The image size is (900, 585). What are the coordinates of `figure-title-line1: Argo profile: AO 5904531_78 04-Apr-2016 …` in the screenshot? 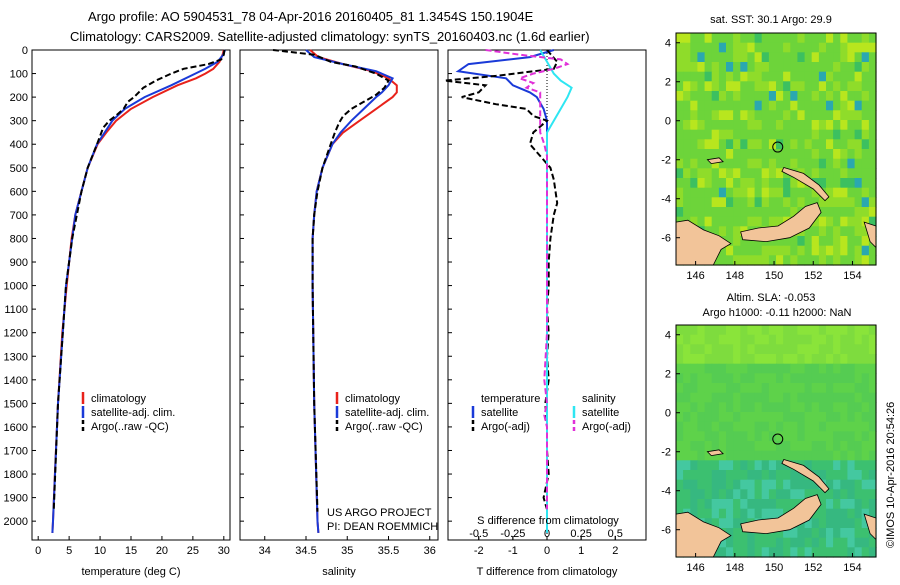 It's located at (311, 16).